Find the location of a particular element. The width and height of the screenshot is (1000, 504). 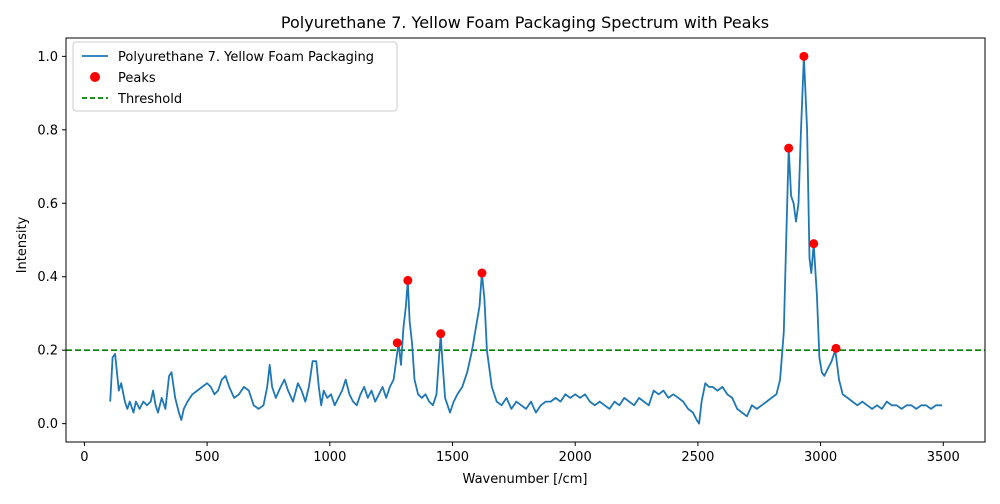

x-tick-label: 3000 is located at coordinates (820, 457).